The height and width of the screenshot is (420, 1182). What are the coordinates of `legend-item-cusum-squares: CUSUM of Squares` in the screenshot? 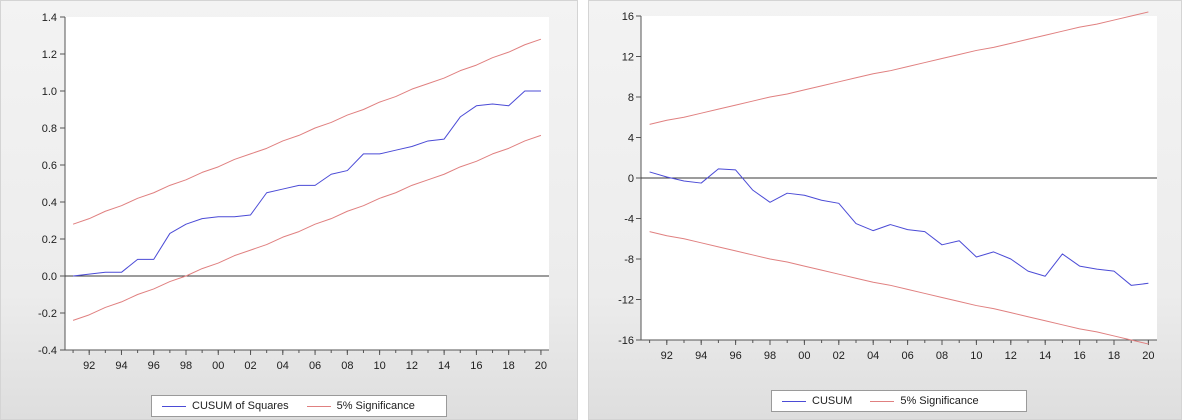 It's located at (225, 406).